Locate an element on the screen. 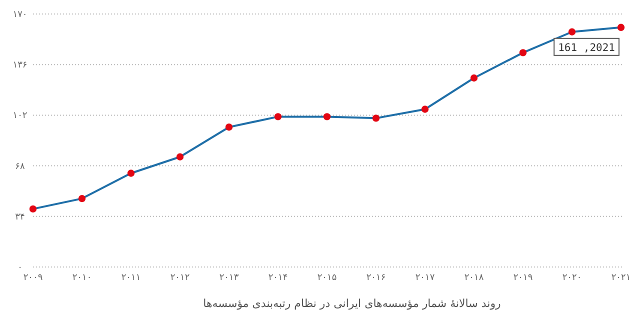 This screenshot has height=320, width=640. y-tick-label: ۳۴ is located at coordinates (20, 217).